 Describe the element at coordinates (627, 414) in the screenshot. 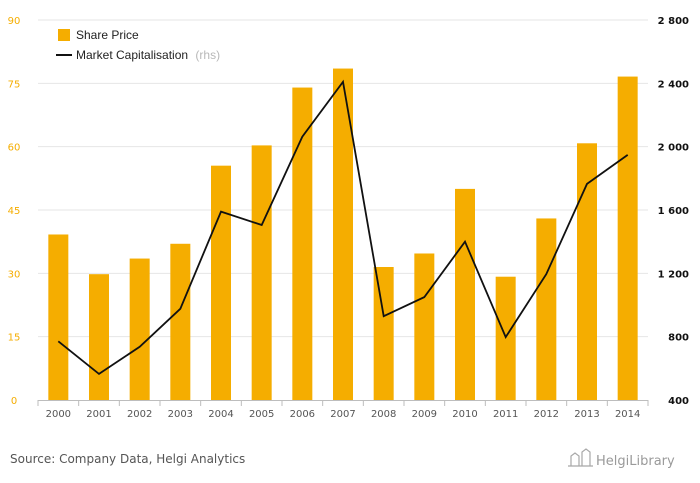

I see `x-tick-label-2014: 2014` at that location.